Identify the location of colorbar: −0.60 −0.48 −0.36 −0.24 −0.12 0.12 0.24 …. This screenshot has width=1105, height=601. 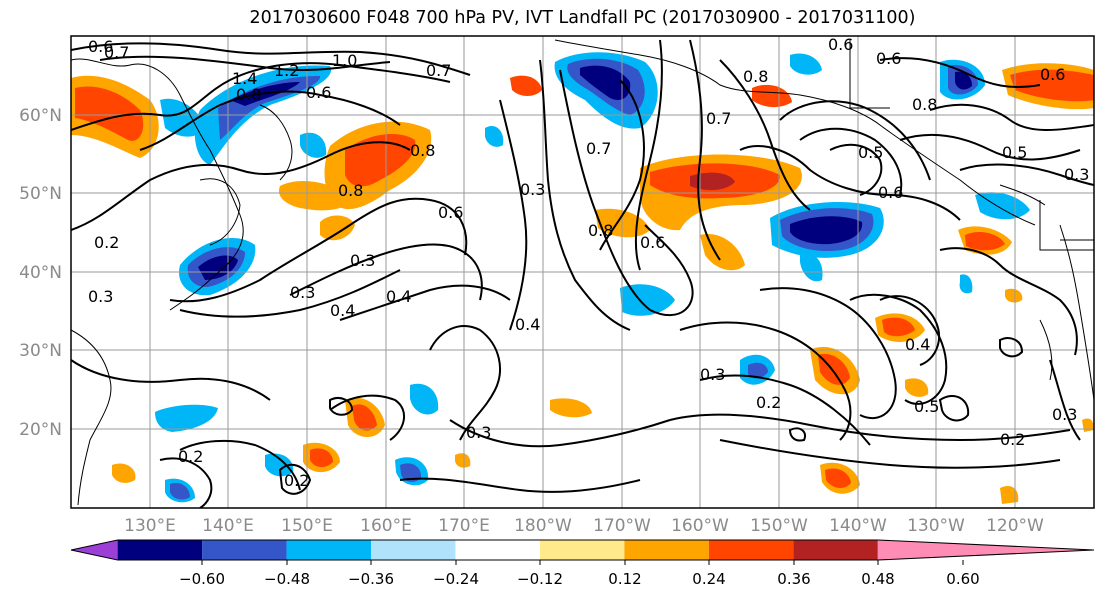
(582, 563).